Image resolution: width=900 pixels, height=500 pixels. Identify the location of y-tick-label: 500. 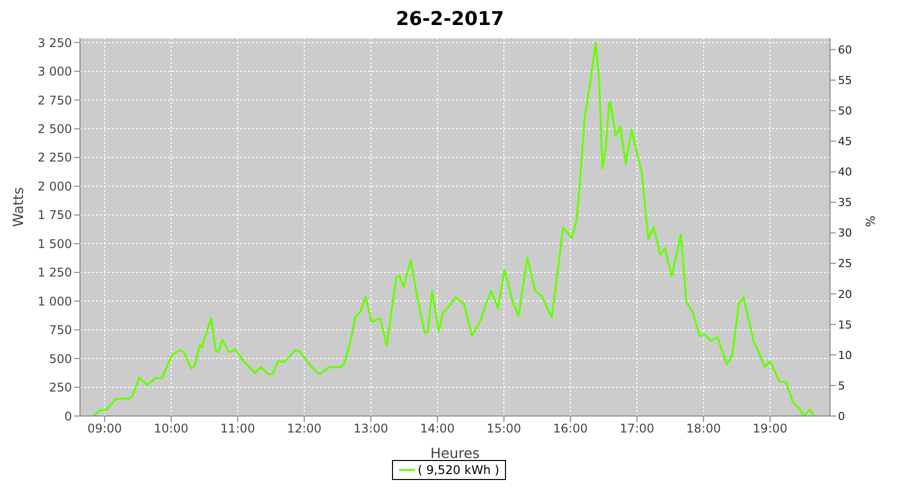
(60, 359).